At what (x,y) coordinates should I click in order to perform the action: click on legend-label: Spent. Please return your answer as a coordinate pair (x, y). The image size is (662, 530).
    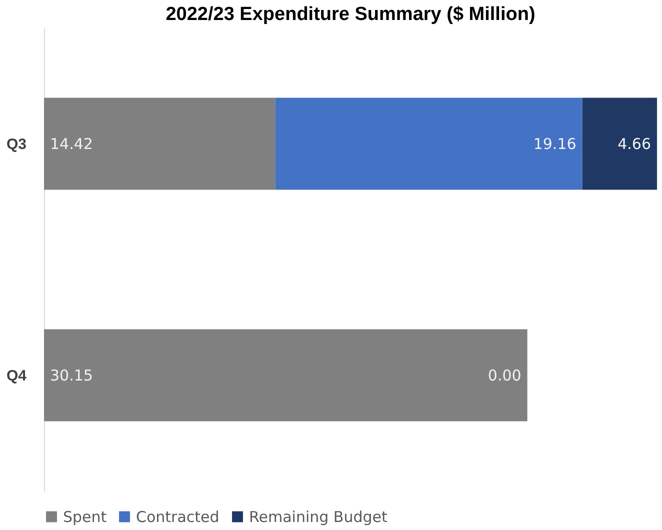
    Looking at the image, I should click on (85, 517).